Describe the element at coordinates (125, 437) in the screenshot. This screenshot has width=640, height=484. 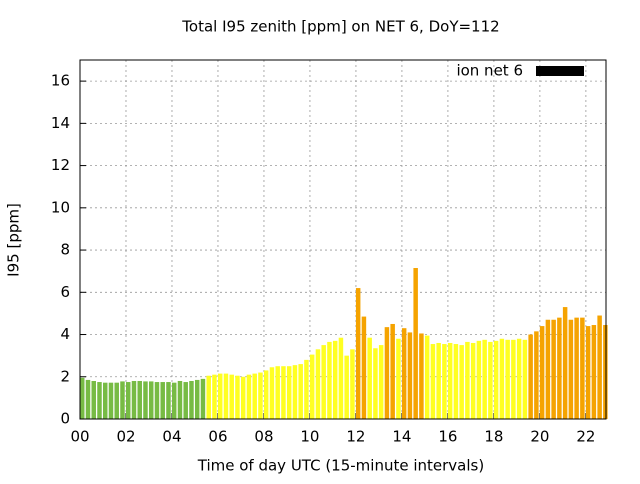
I see `x-tick-label: 02` at that location.